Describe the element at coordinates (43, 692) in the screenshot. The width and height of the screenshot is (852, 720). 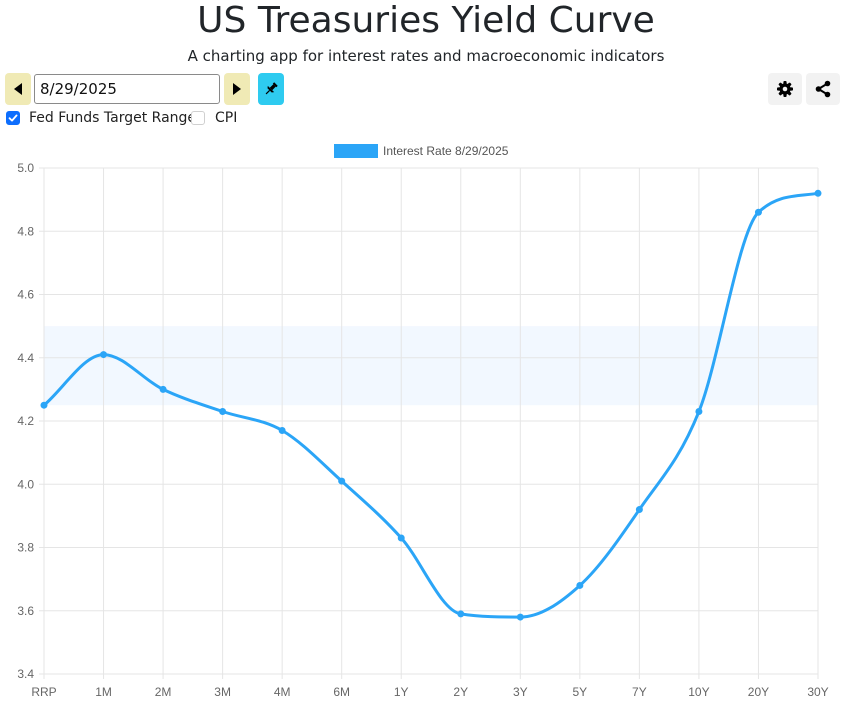
I see `x-tick-label: RRP` at that location.